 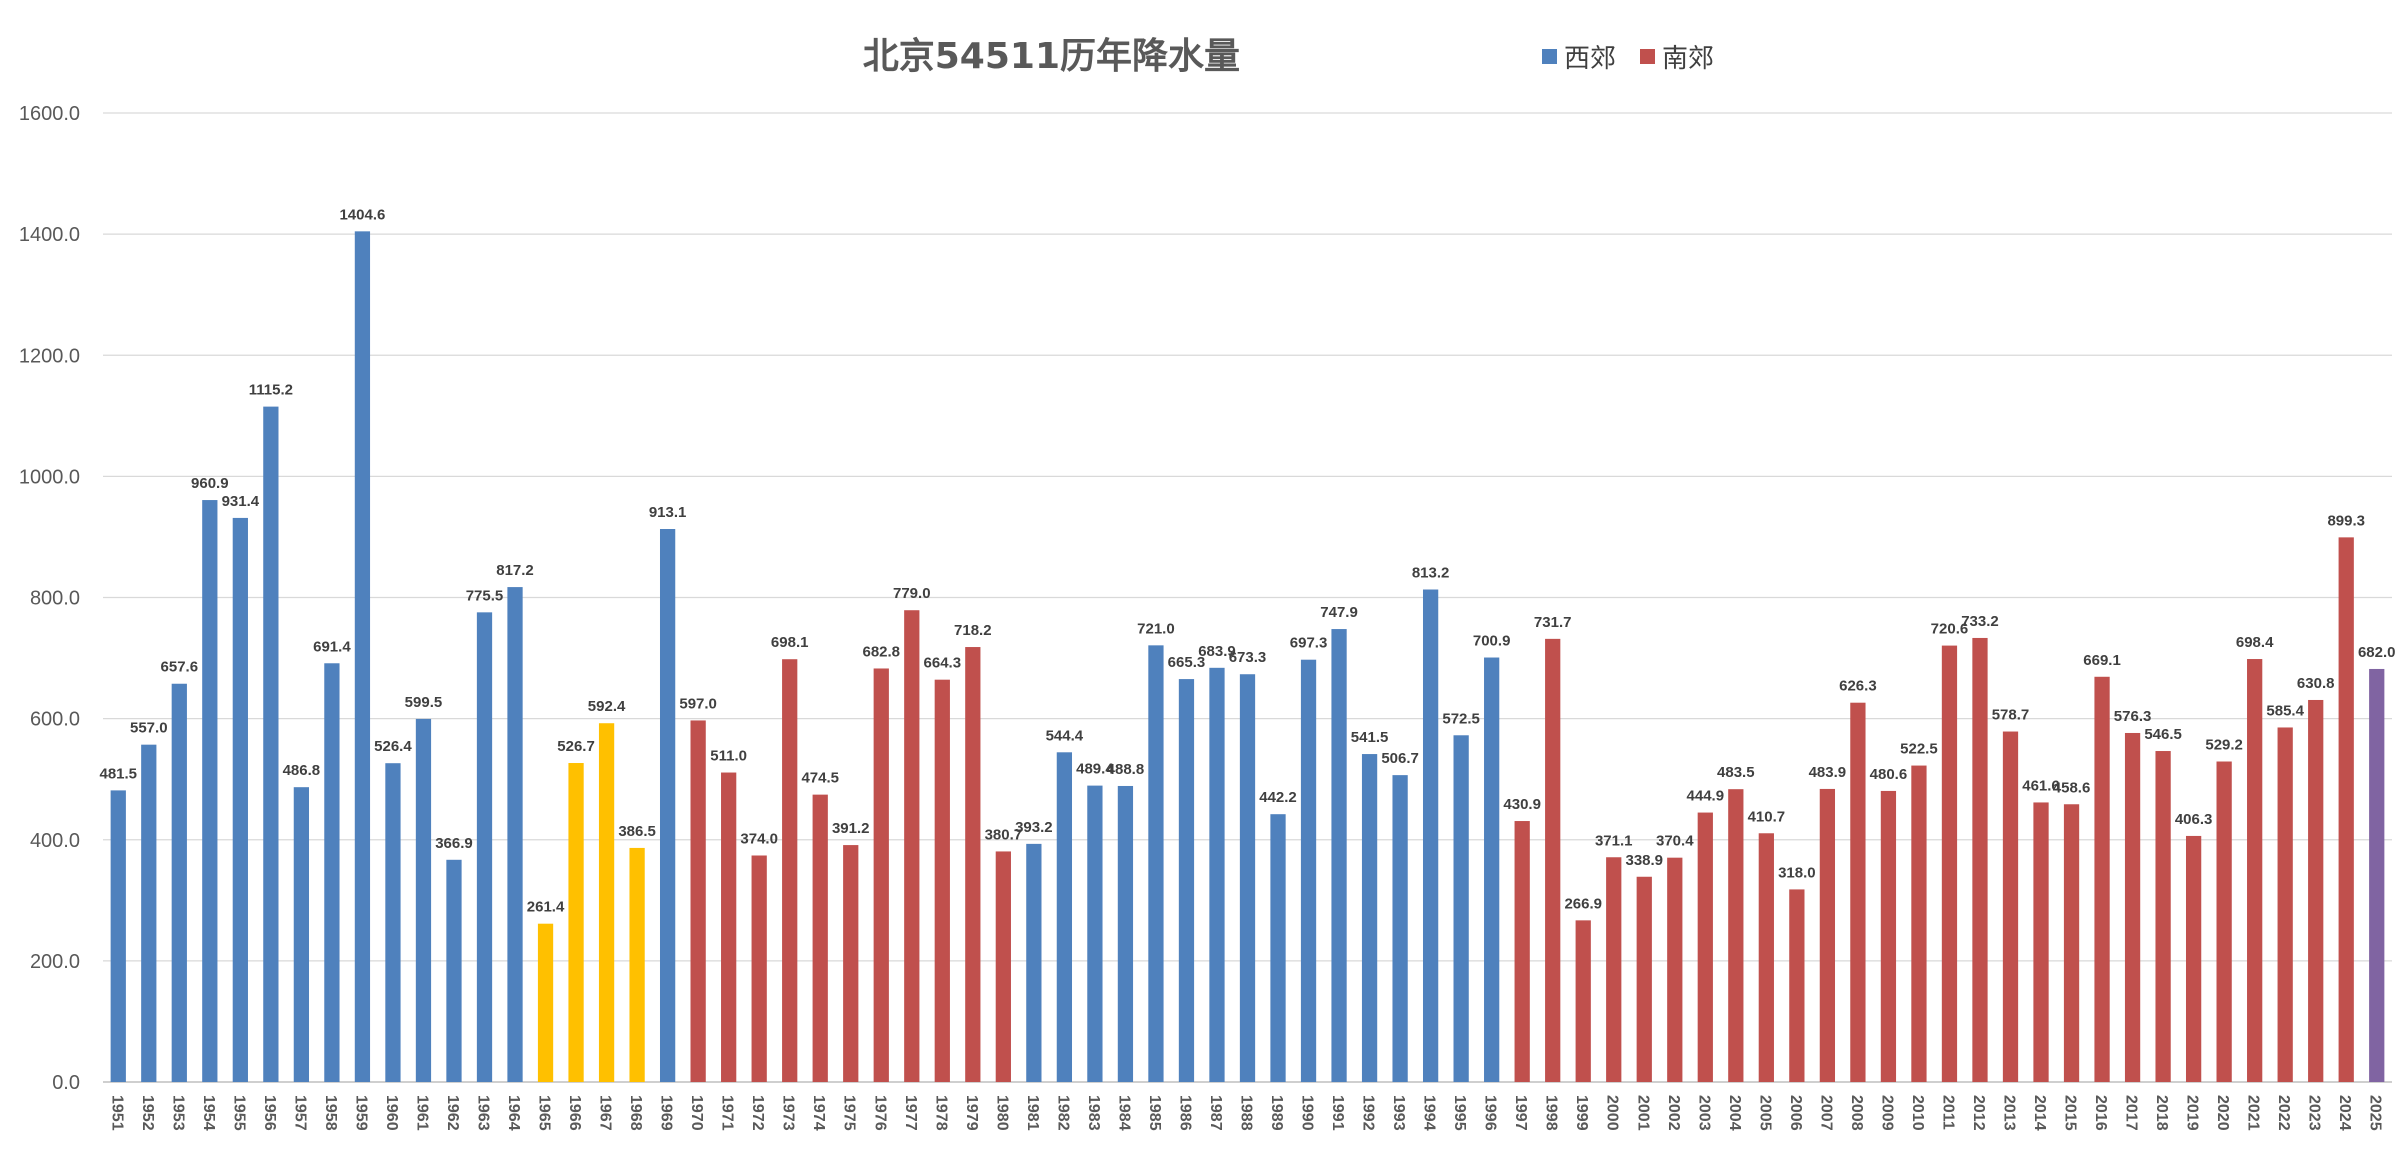 I want to click on data-label-1962: 366.9, so click(x=454, y=843).